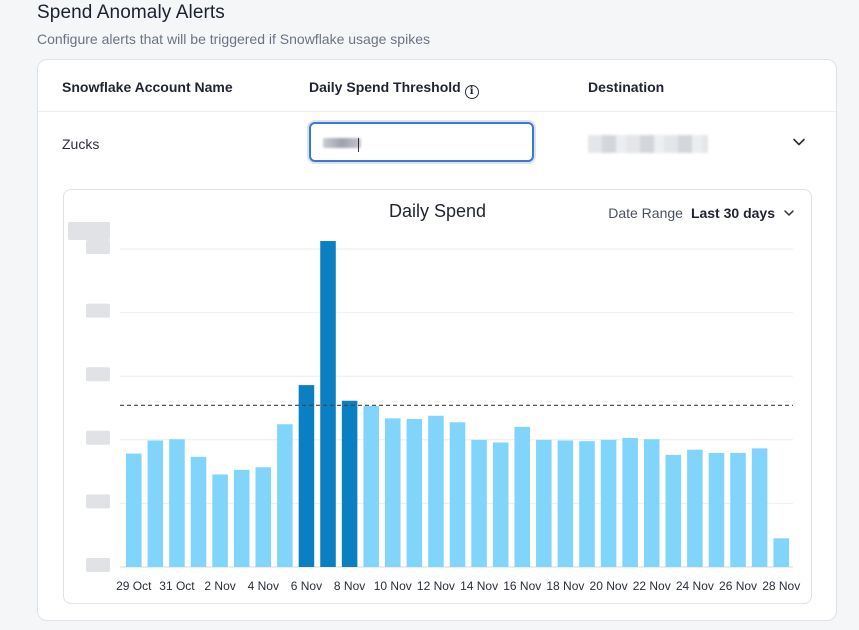 This screenshot has width=859, height=630. Describe the element at coordinates (732, 213) in the screenshot. I see `date-range-value: Last 30 days` at that location.